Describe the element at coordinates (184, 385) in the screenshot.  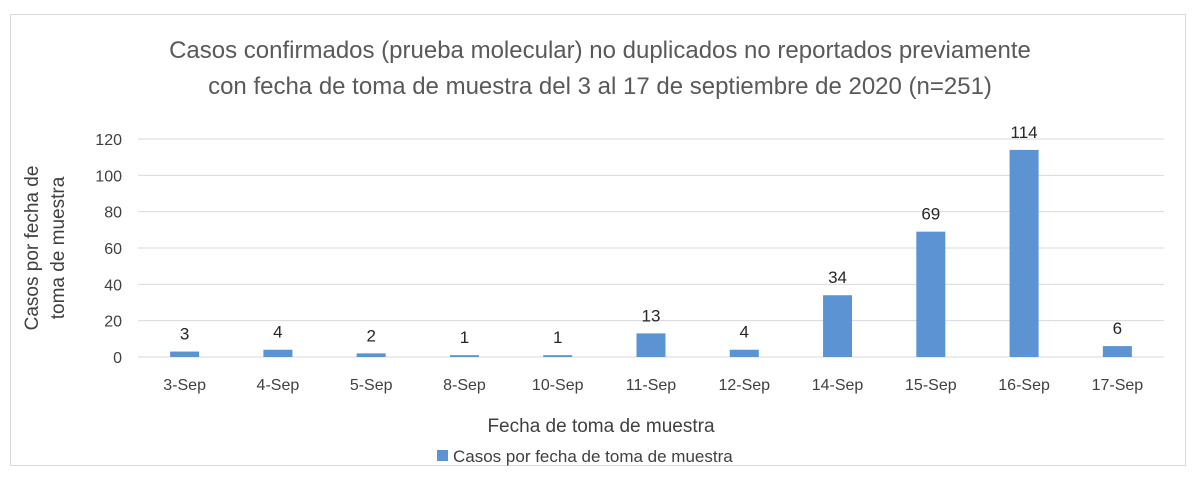
I see `x-tick-label: 3-Sep` at that location.